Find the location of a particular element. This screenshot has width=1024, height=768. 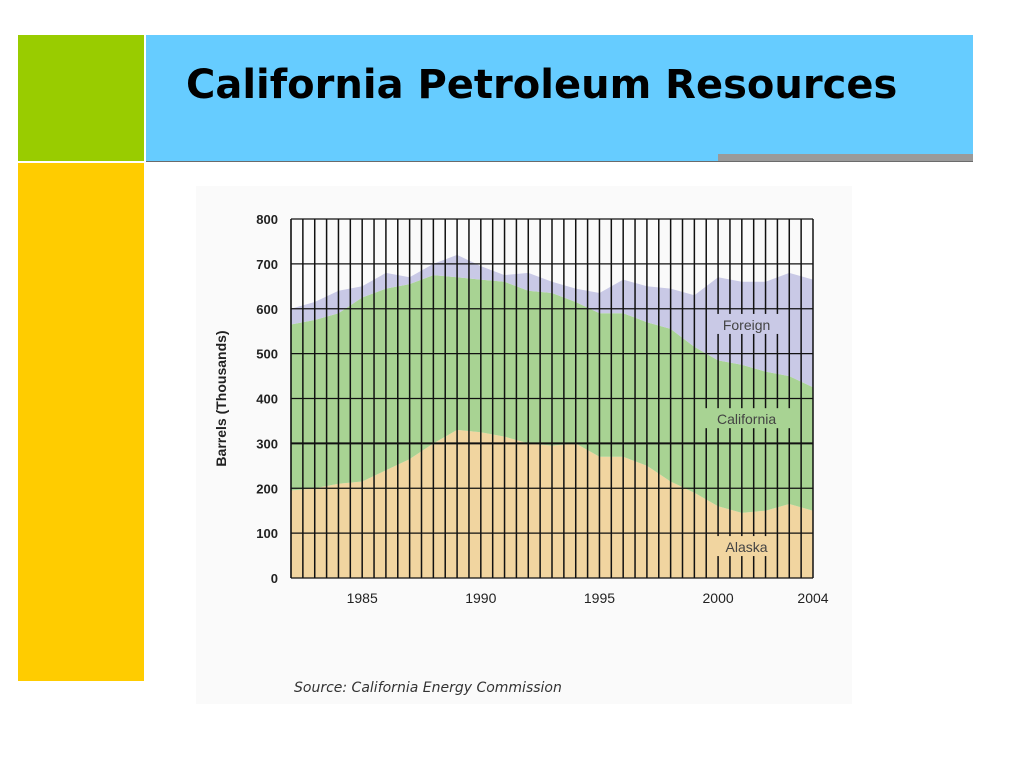

y-tick-label: 800 is located at coordinates (267, 219).